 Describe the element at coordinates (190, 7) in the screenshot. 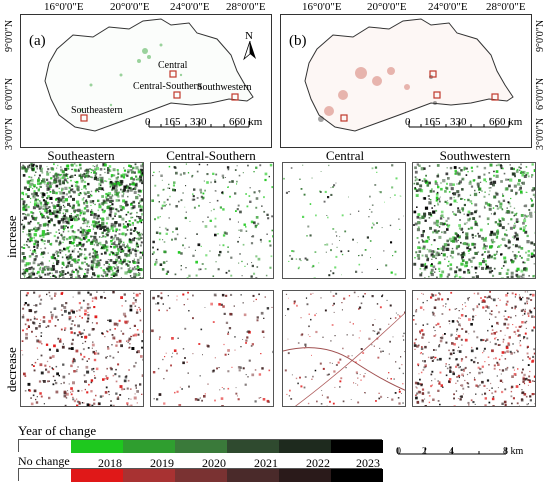

I see `lon-label-24: 24°0'0"E` at that location.